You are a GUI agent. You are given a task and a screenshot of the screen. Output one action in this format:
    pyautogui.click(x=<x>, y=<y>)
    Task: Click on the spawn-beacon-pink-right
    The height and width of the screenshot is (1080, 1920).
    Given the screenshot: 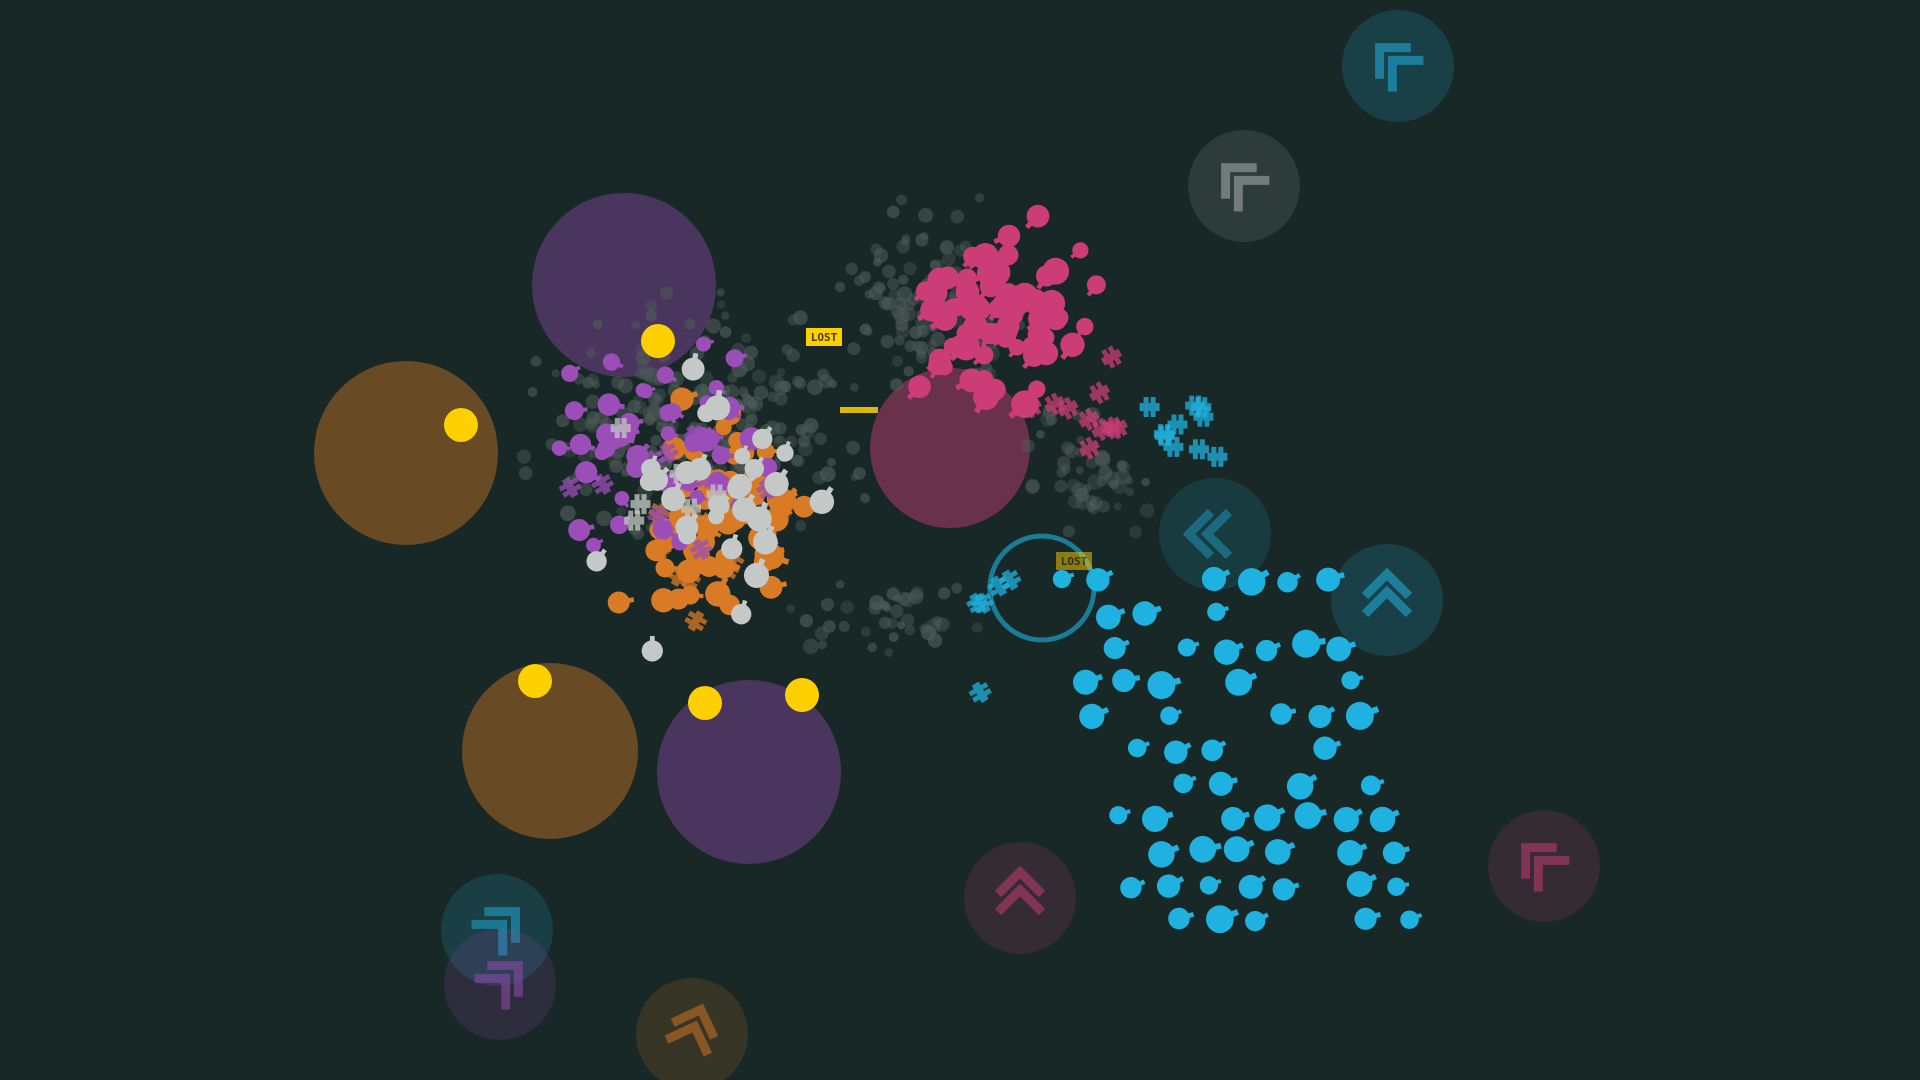 What is the action you would take?
    pyautogui.click(x=1544, y=866)
    